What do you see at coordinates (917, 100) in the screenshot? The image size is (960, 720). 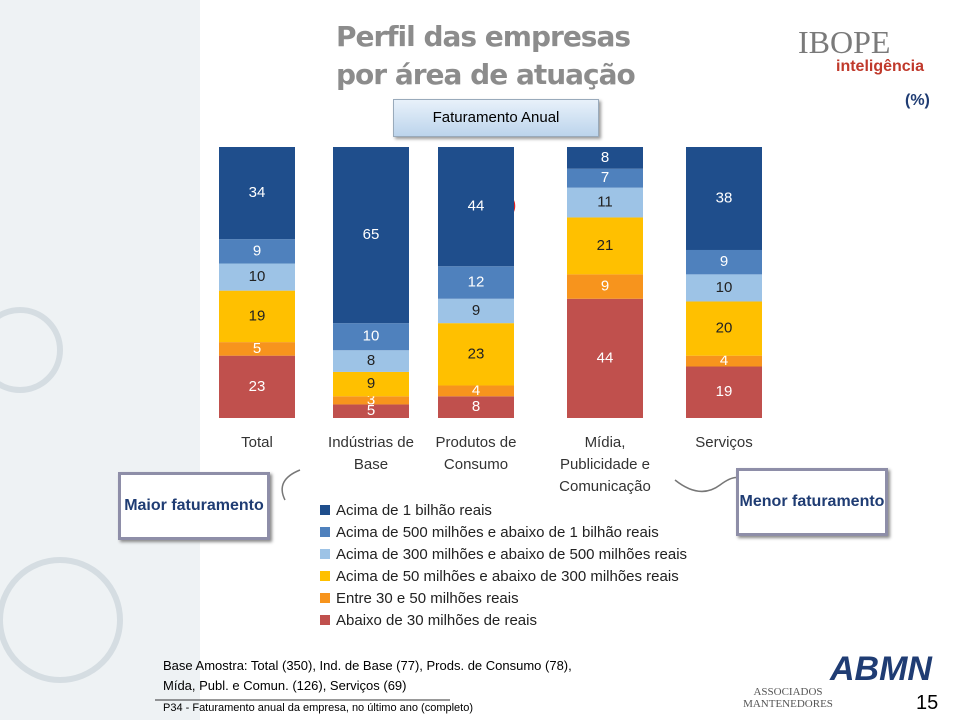 I see `unit: (%)` at bounding box center [917, 100].